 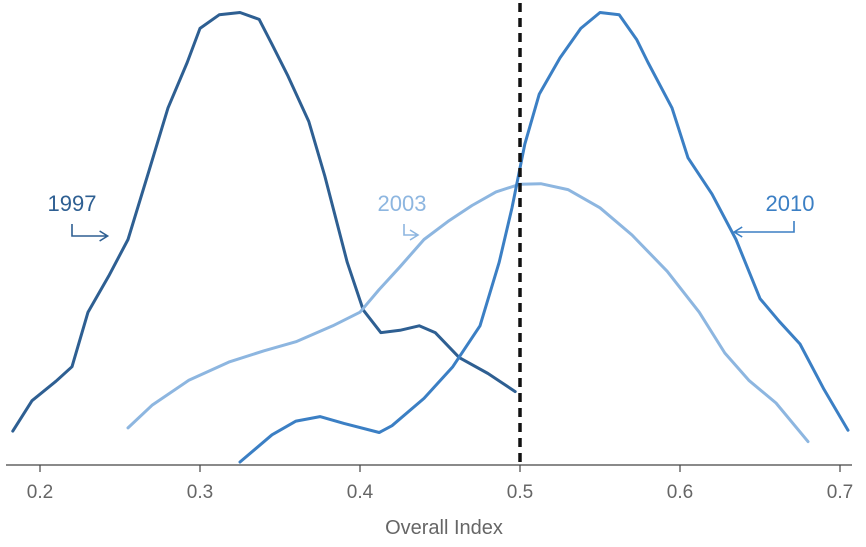 What do you see at coordinates (90, 232) in the screenshot?
I see `annotation-arrow-1997` at bounding box center [90, 232].